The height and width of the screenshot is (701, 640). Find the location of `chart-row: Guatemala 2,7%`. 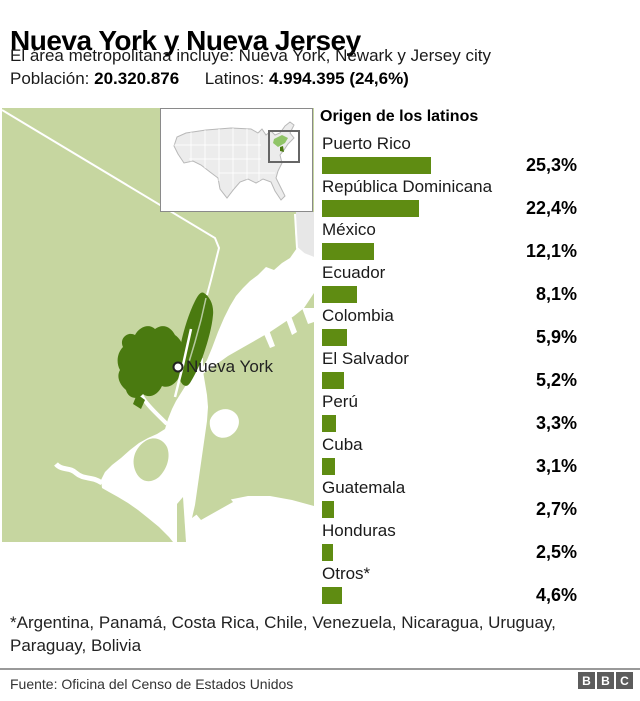

chart-row: Guatemala 2,7% is located at coordinates (448, 499).